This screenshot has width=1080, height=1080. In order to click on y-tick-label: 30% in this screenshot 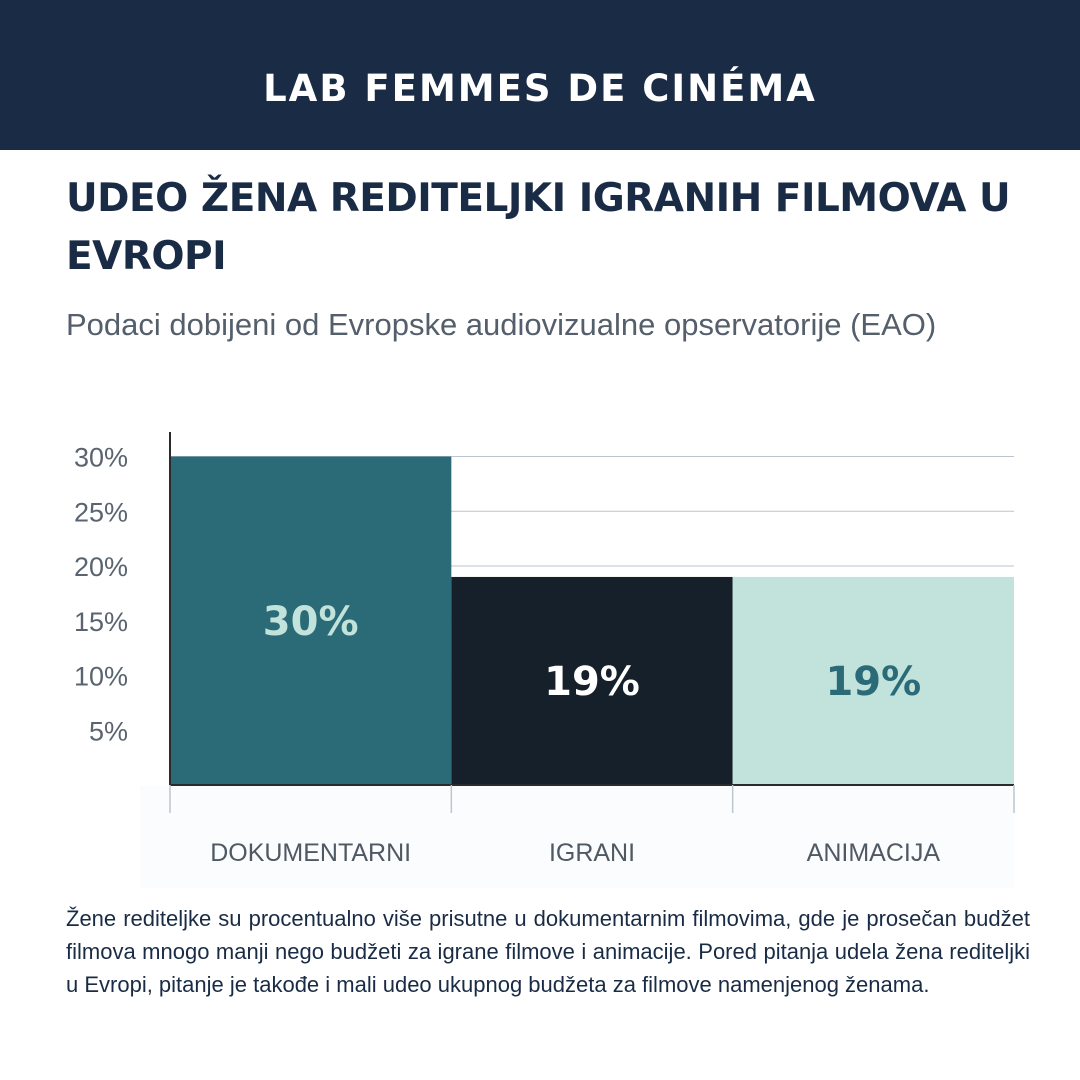, I will do `click(101, 458)`.